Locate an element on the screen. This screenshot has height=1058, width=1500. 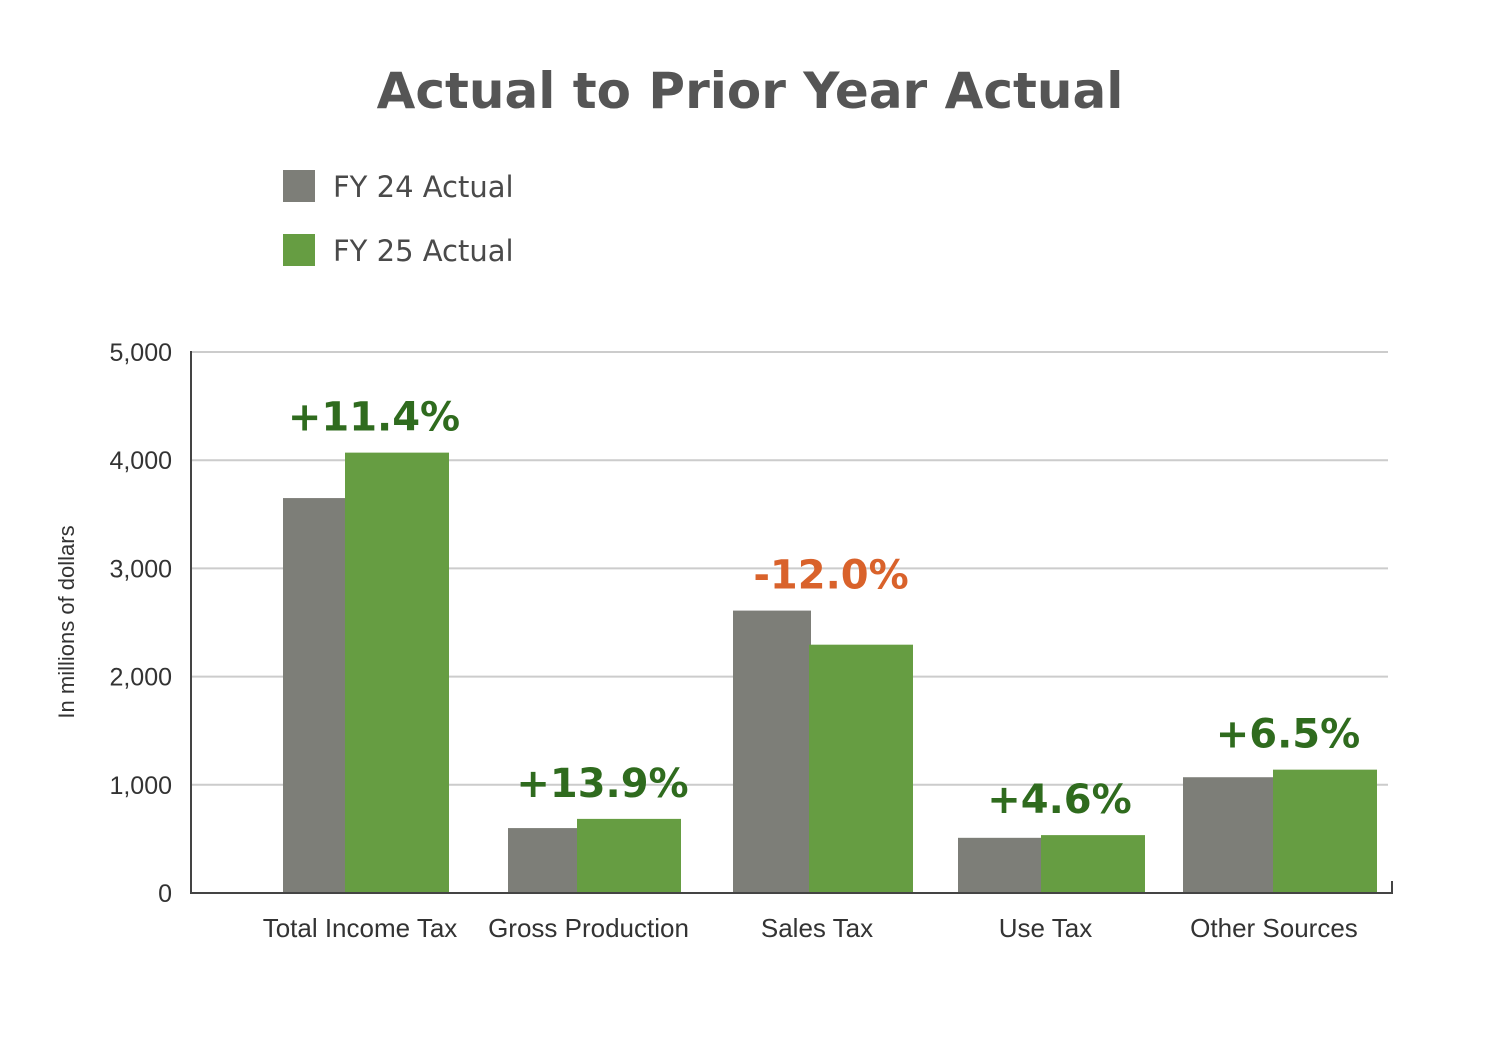
y-tick-label: 4,000 is located at coordinates (140, 461).